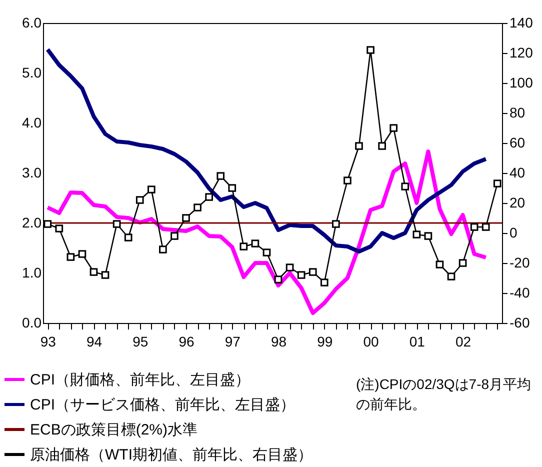 The image size is (542, 467). Describe the element at coordinates (522, 82) in the screenshot. I see `y2-tick-label: 100` at that location.